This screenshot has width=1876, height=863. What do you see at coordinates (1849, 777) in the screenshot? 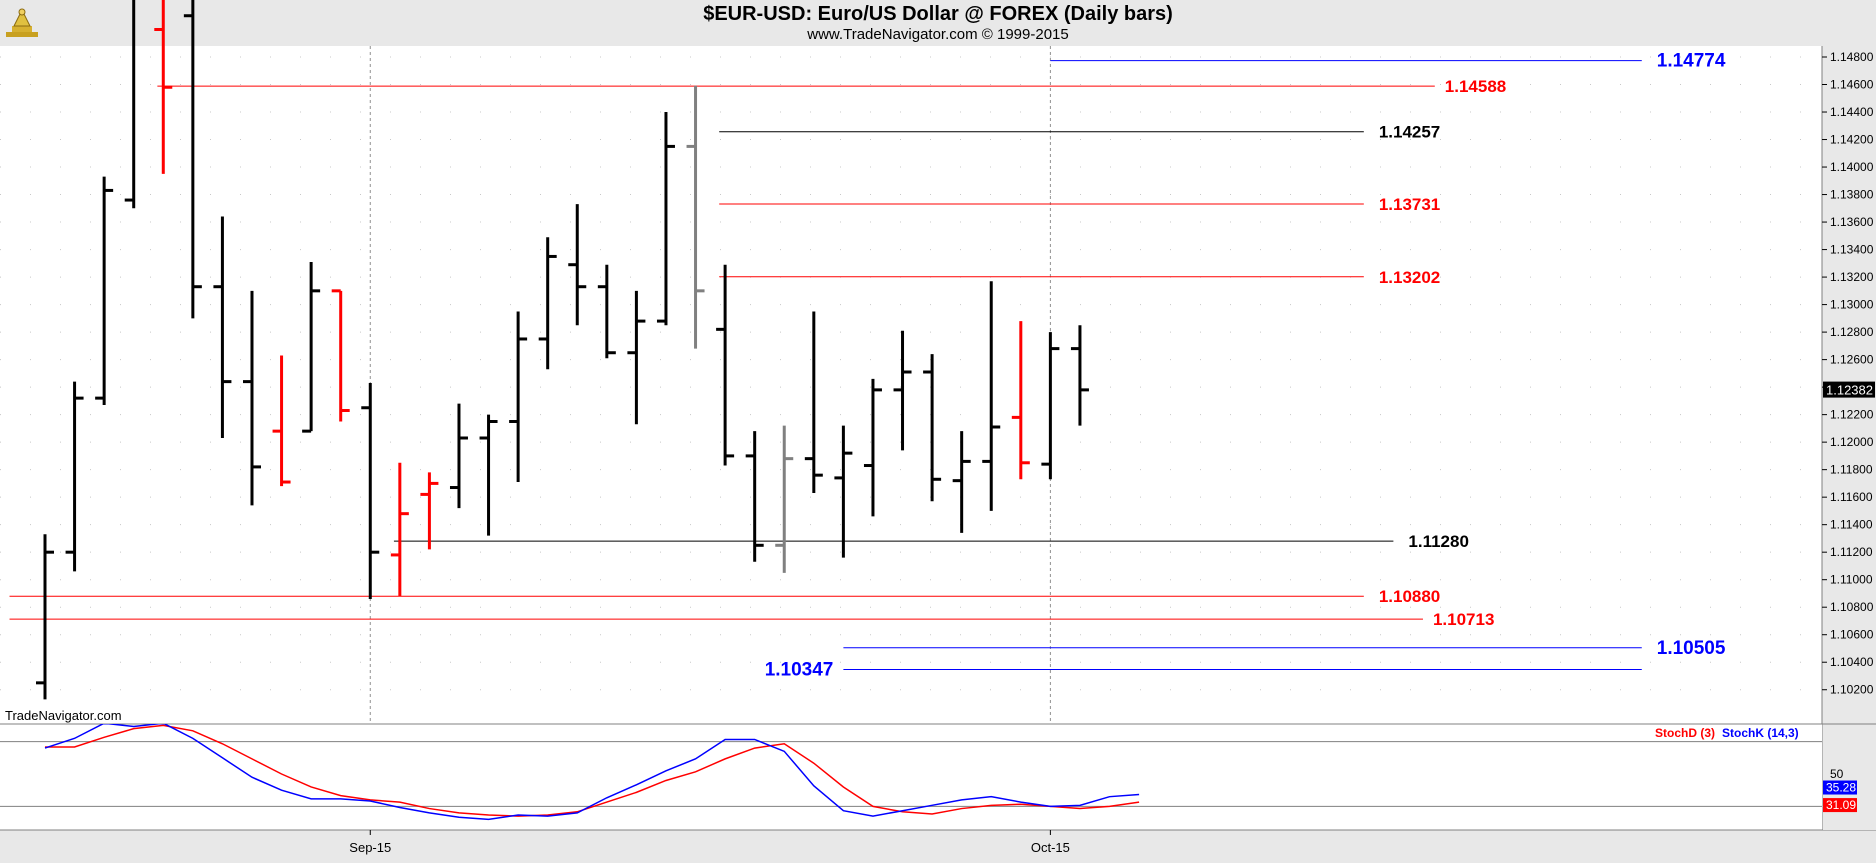
I see `stoch-axis-bg` at bounding box center [1849, 777].